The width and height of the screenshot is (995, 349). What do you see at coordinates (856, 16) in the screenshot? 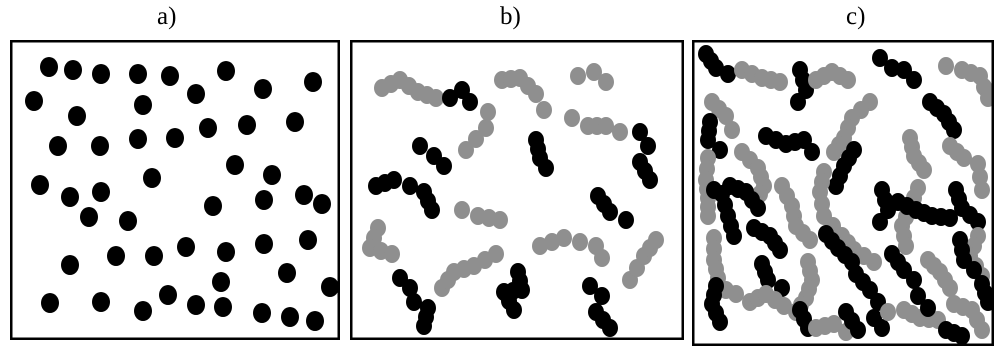
I see `panel-c-label: c)` at bounding box center [856, 16].